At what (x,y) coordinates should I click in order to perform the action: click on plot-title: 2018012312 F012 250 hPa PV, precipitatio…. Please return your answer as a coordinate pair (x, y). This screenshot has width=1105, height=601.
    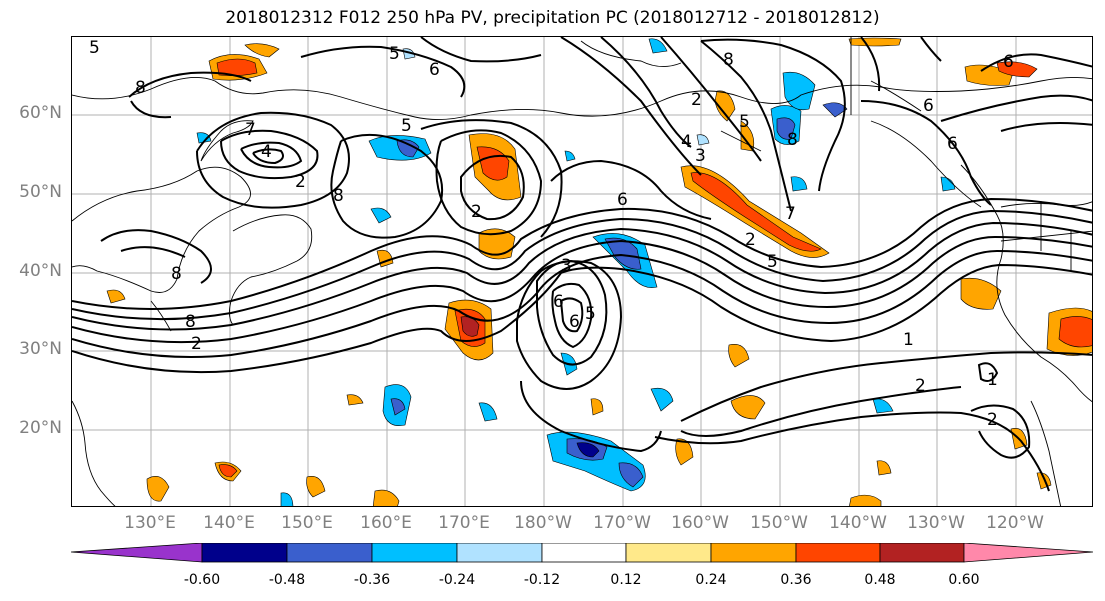
    Looking at the image, I should click on (552, 18).